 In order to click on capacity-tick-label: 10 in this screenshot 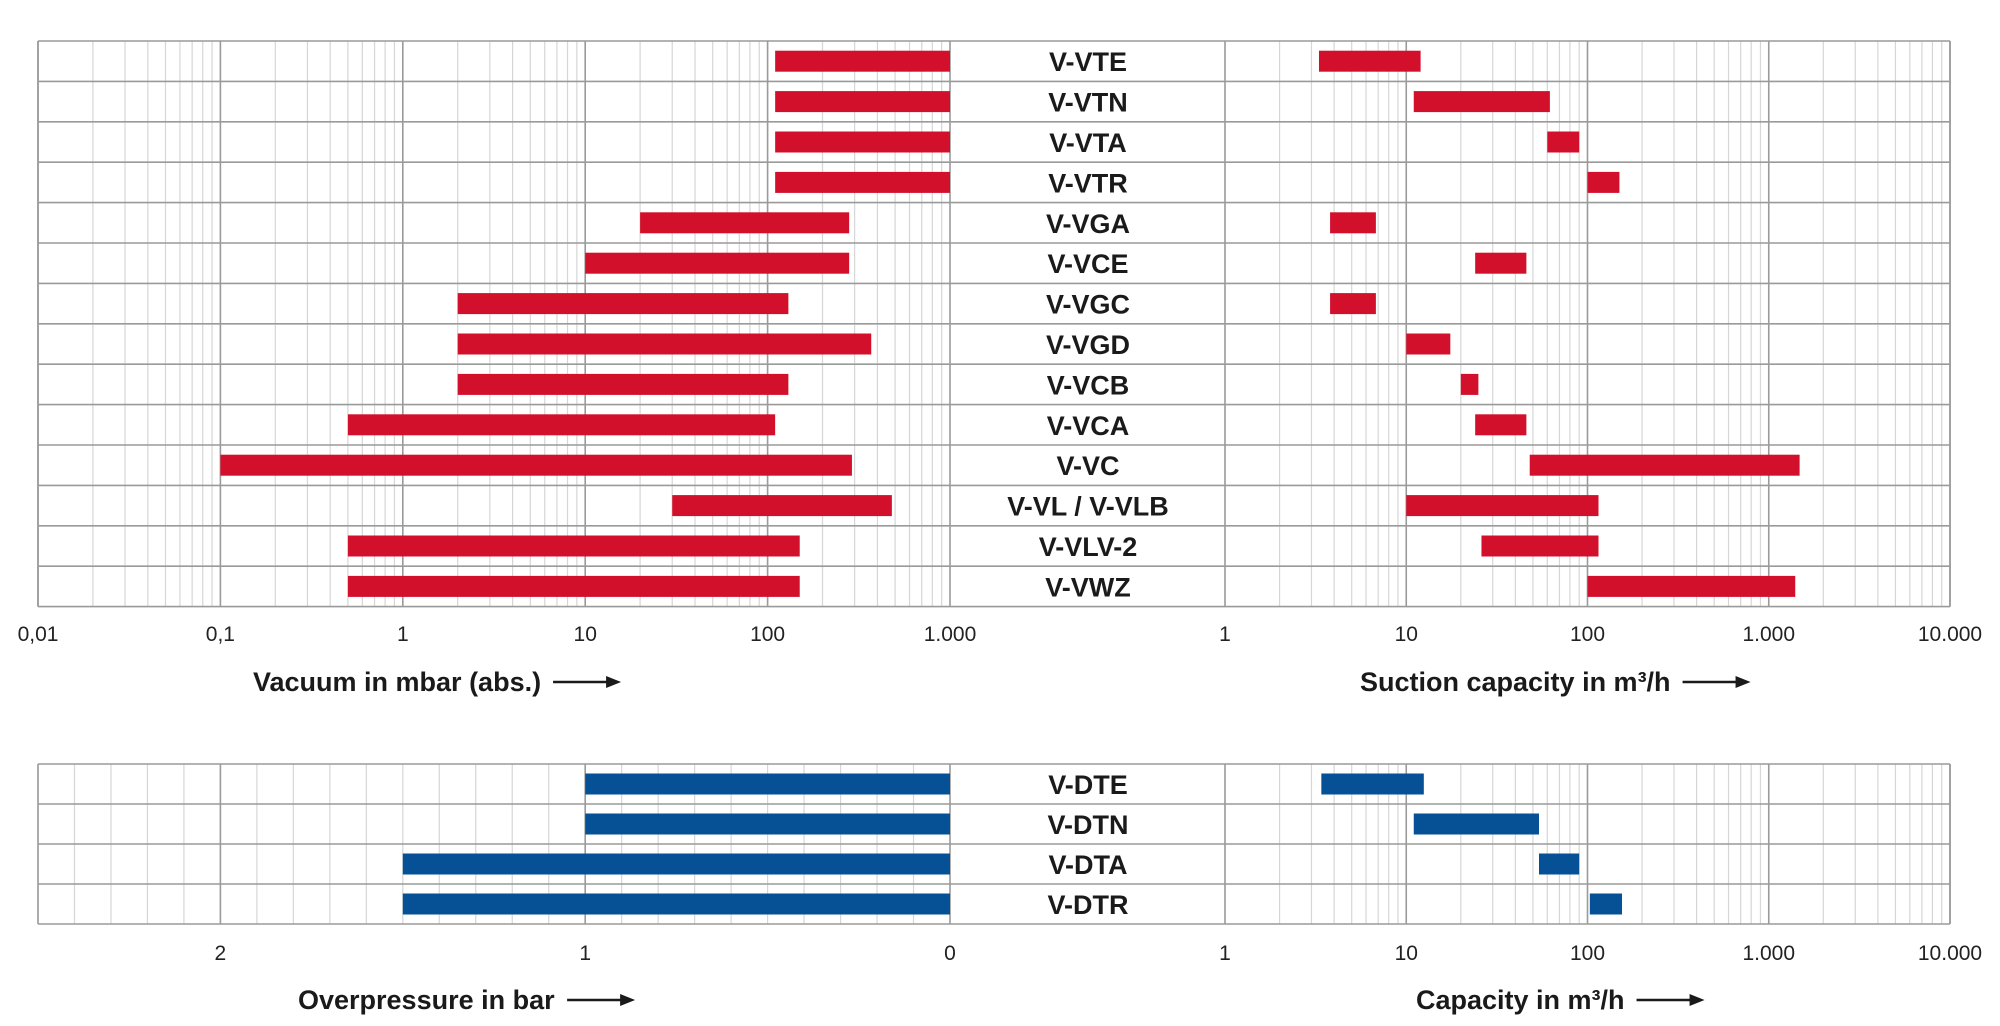, I will do `click(1406, 953)`.